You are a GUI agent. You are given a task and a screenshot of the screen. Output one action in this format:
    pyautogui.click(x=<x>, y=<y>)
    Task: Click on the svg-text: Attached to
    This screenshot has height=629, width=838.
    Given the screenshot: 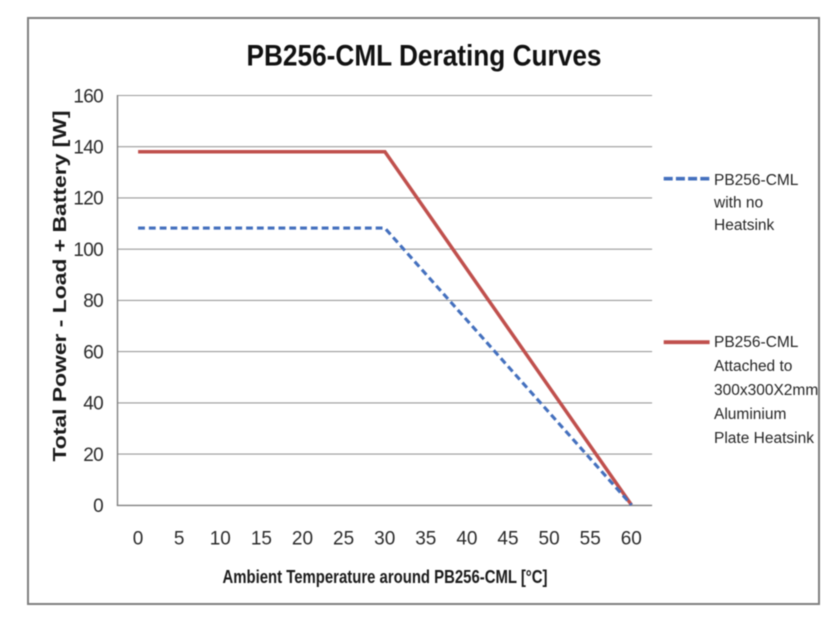 What is the action you would take?
    pyautogui.click(x=753, y=366)
    